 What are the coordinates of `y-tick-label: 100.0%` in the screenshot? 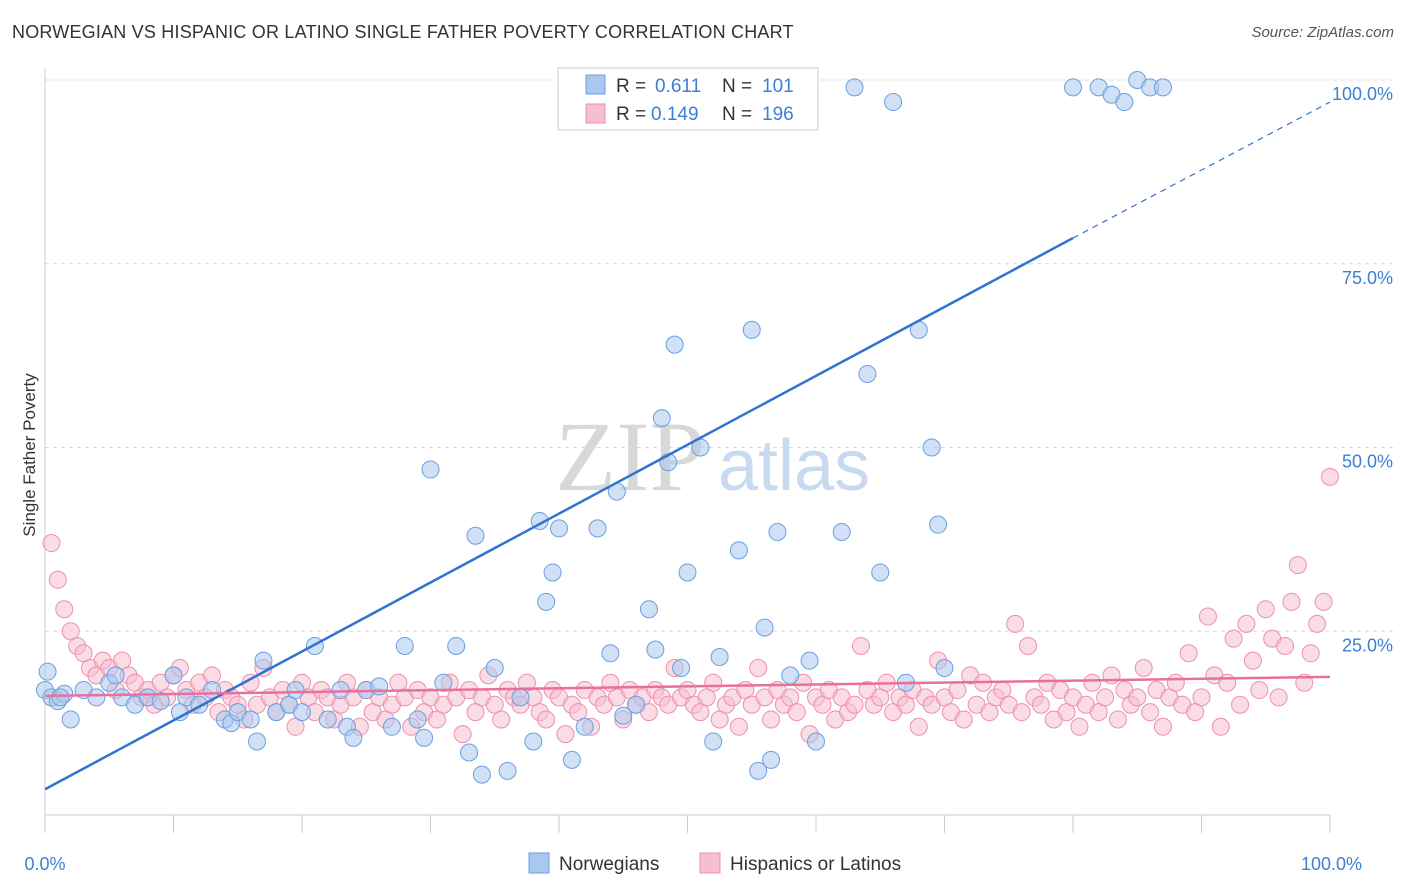 It's located at (1362, 94).